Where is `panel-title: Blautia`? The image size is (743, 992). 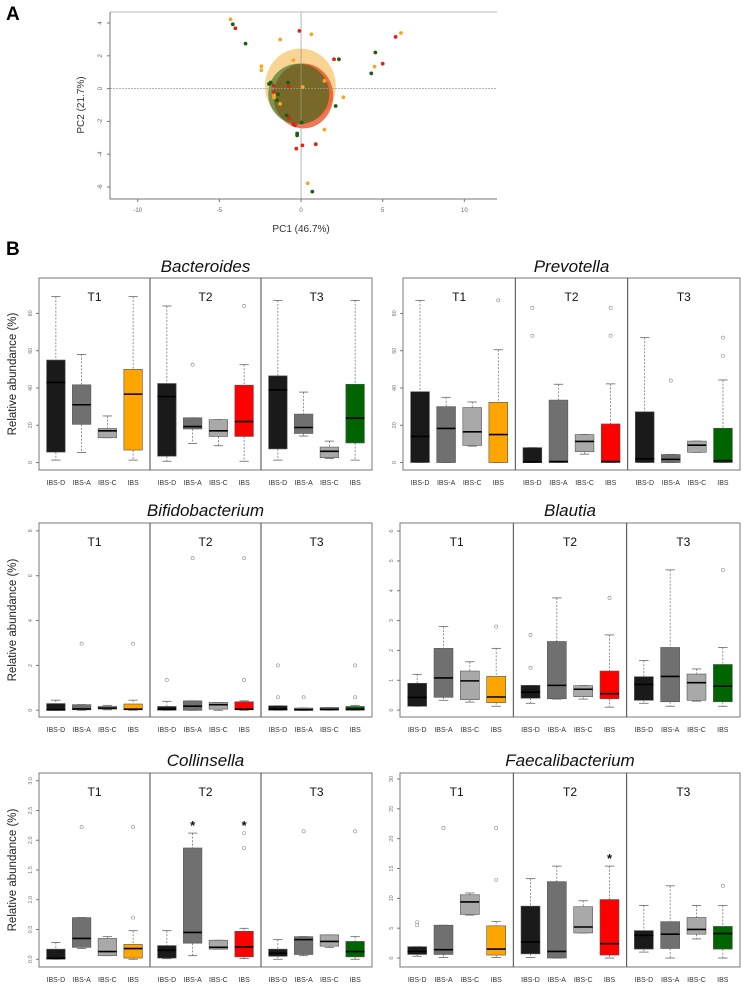
panel-title: Blautia is located at coordinates (570, 510).